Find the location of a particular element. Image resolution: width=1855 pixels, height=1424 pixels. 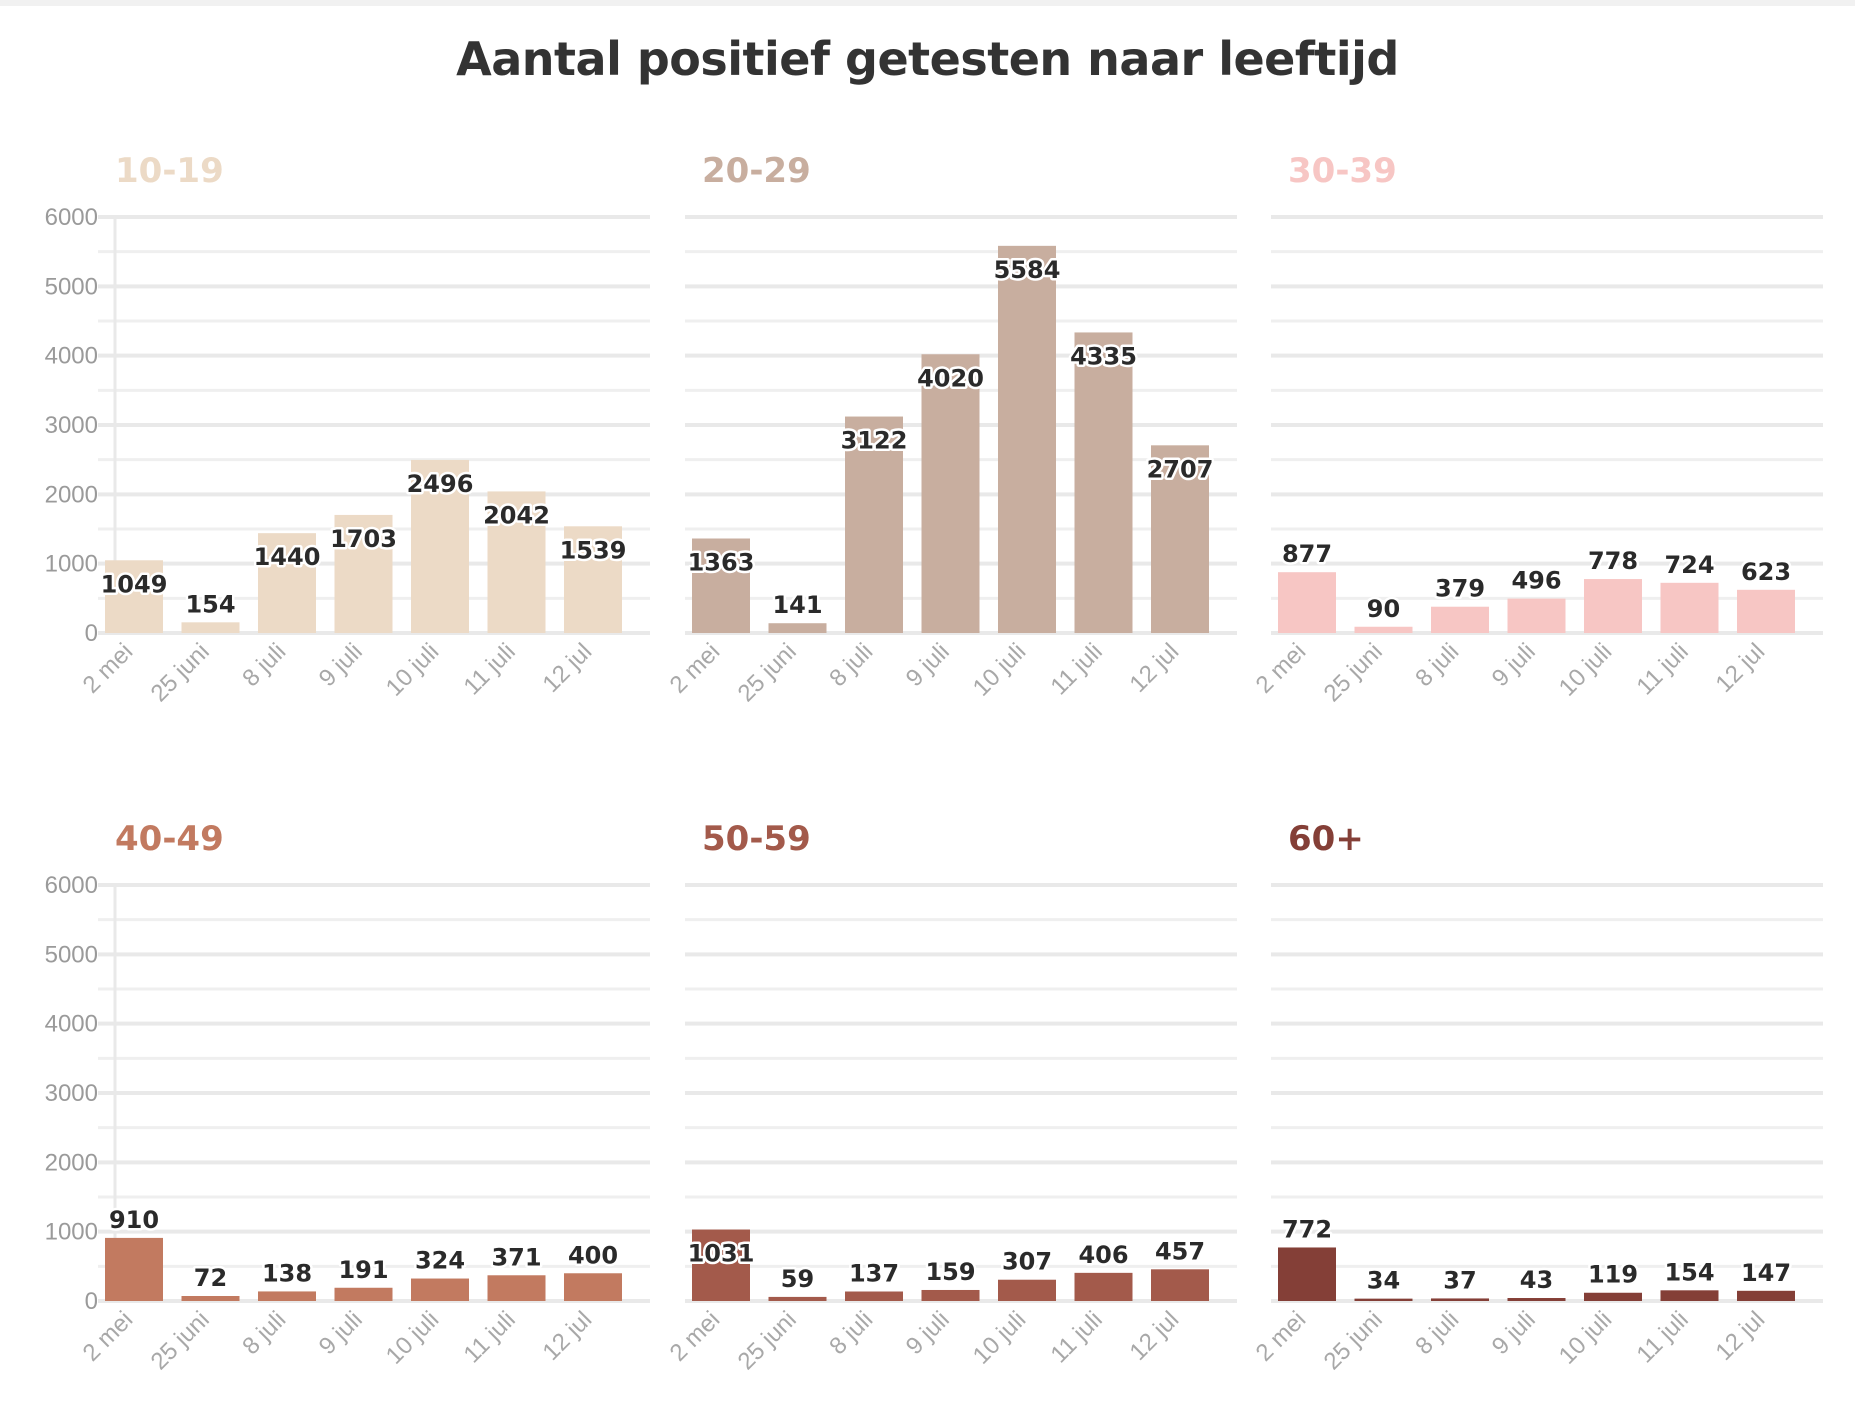

data-label: 724 is located at coordinates (1689, 565).